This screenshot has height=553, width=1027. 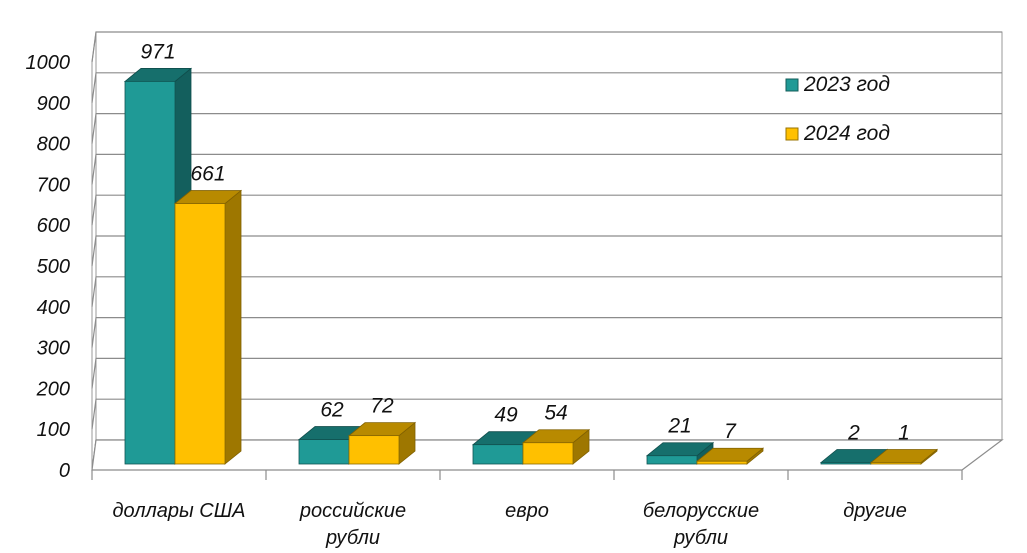 I want to click on y-tick-label: 300, so click(x=53, y=349).